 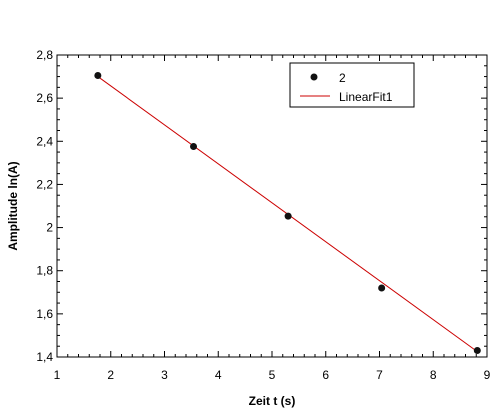 I want to click on x-tick-labels: 1 2 3 4 5 6 7 8 9, so click(x=272, y=375).